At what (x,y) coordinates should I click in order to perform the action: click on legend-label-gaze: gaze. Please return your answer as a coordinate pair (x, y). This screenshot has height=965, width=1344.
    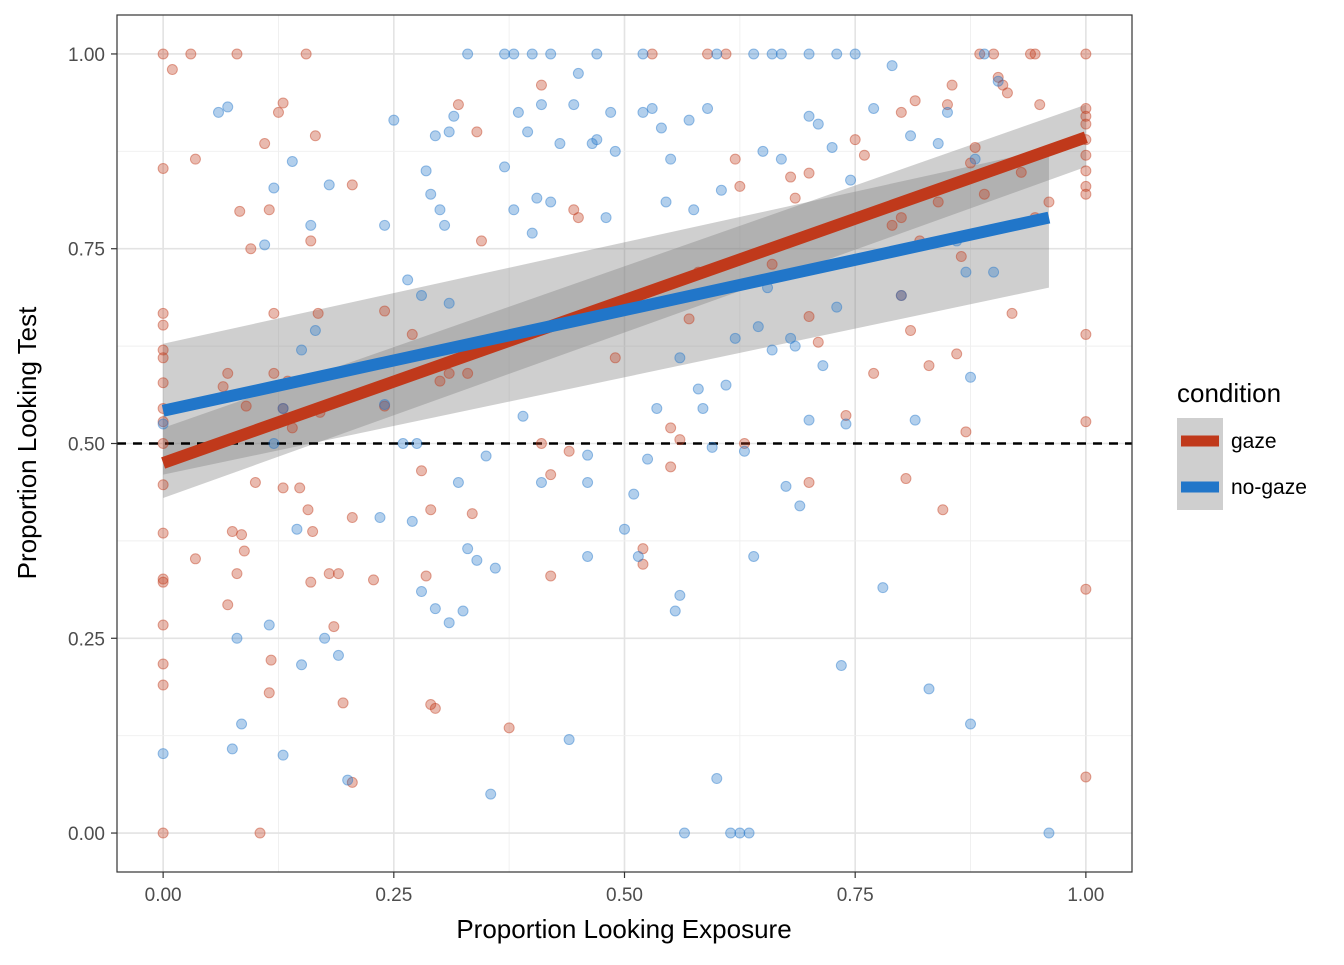
    Looking at the image, I should click on (1254, 441).